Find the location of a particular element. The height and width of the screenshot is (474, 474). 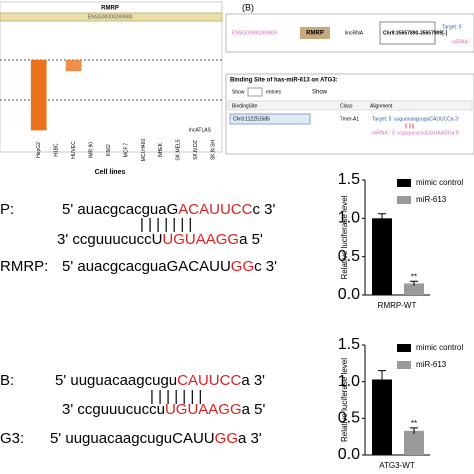

info-target: Target: 5' is located at coordinates (452, 27).